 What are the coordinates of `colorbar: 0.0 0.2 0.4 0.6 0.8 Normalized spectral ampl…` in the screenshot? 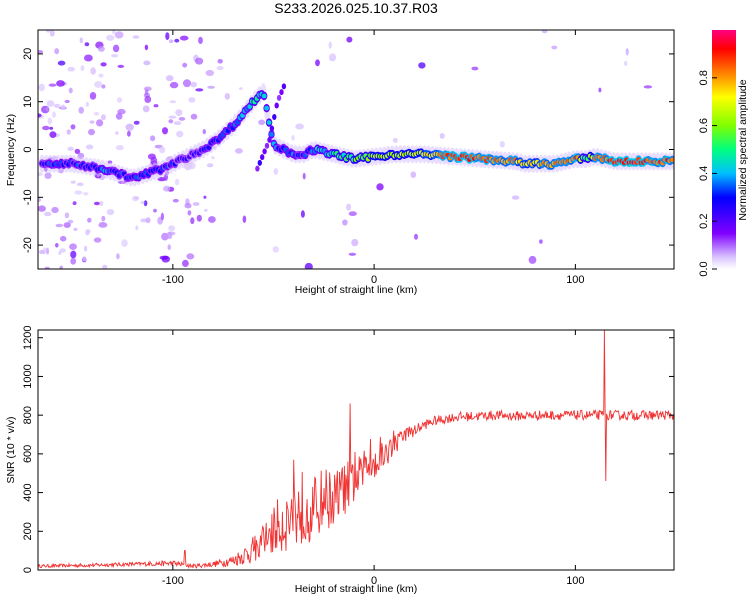 It's located at (723, 153).